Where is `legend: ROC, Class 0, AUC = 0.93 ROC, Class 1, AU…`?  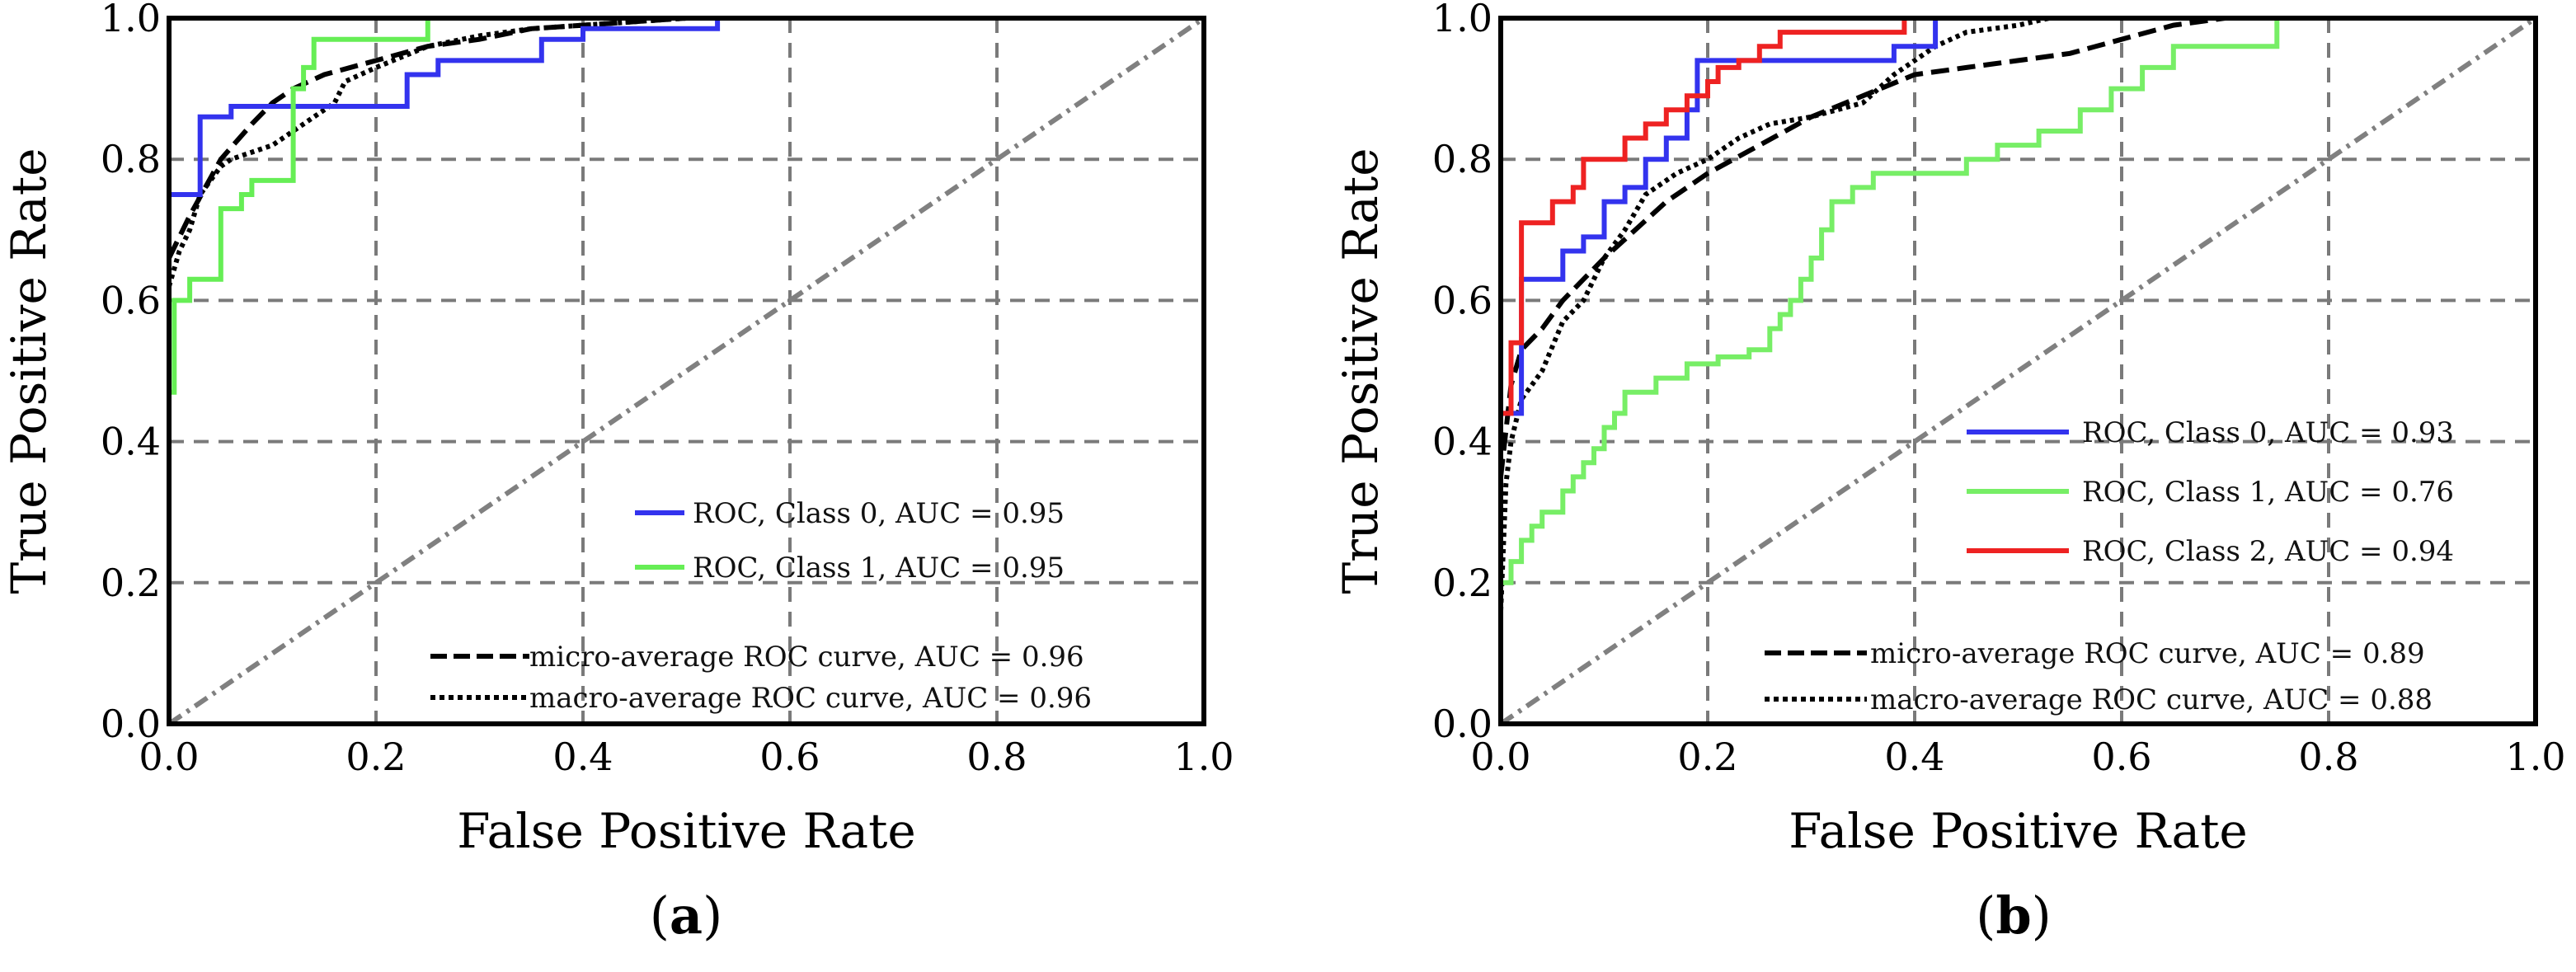
legend: ROC, Class 0, AUC = 0.93 ROC, Class 1, AU… is located at coordinates (2109, 566).